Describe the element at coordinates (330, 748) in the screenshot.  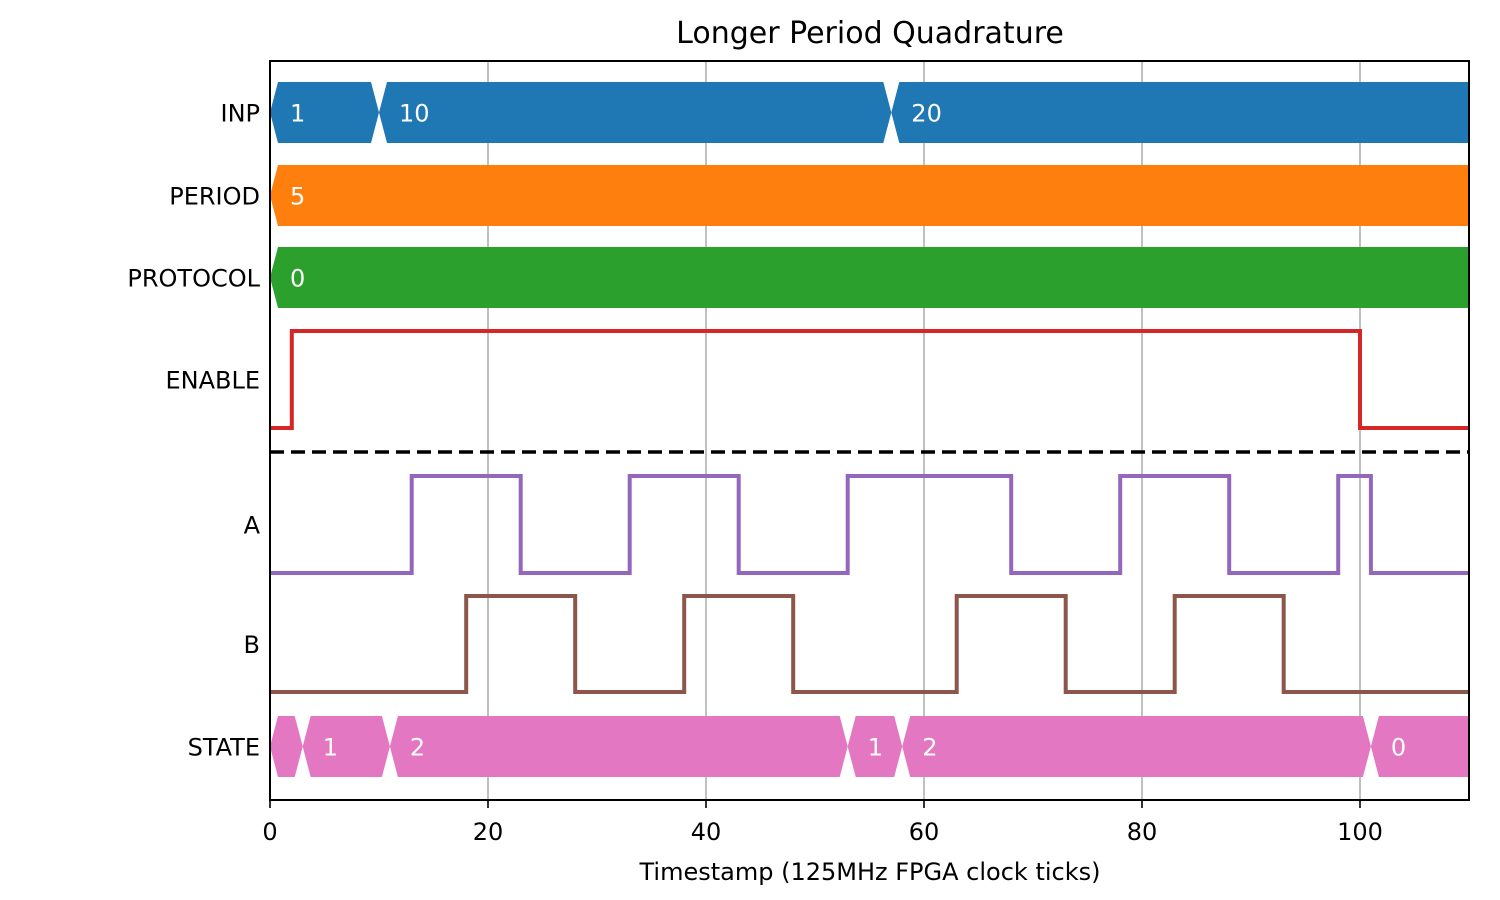
I see `state-value-1: 1` at that location.